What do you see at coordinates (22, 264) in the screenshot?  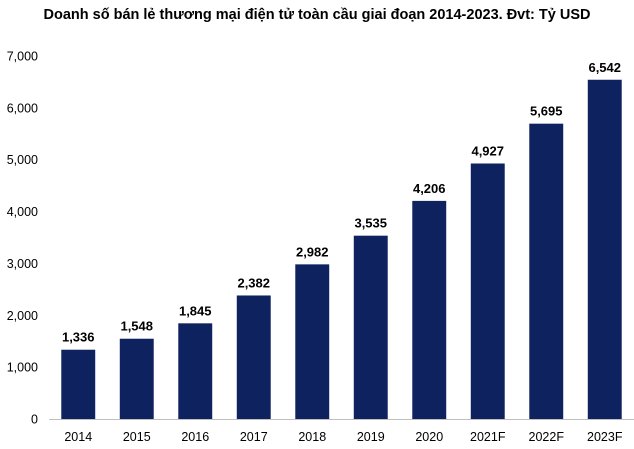 I see `y-tick-label: 3,000` at bounding box center [22, 264].